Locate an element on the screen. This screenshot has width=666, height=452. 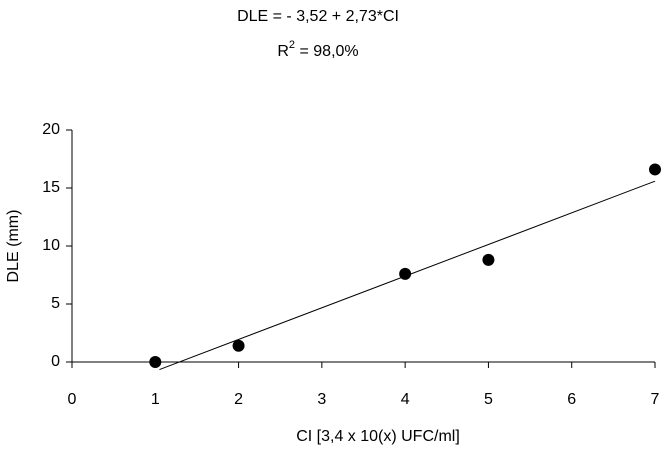
x-tick-label: 1 is located at coordinates (155, 399).